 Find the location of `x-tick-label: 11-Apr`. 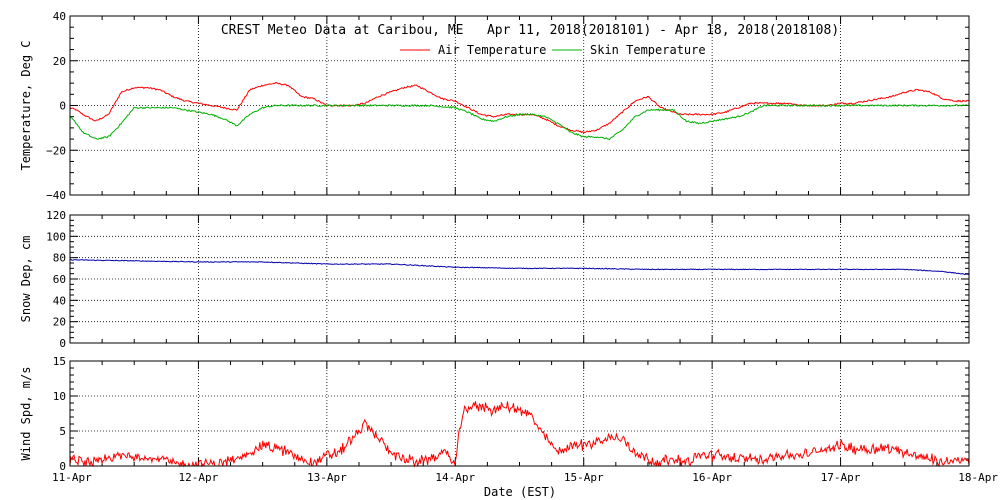

x-tick-label: 11-Apr is located at coordinates (72, 477).